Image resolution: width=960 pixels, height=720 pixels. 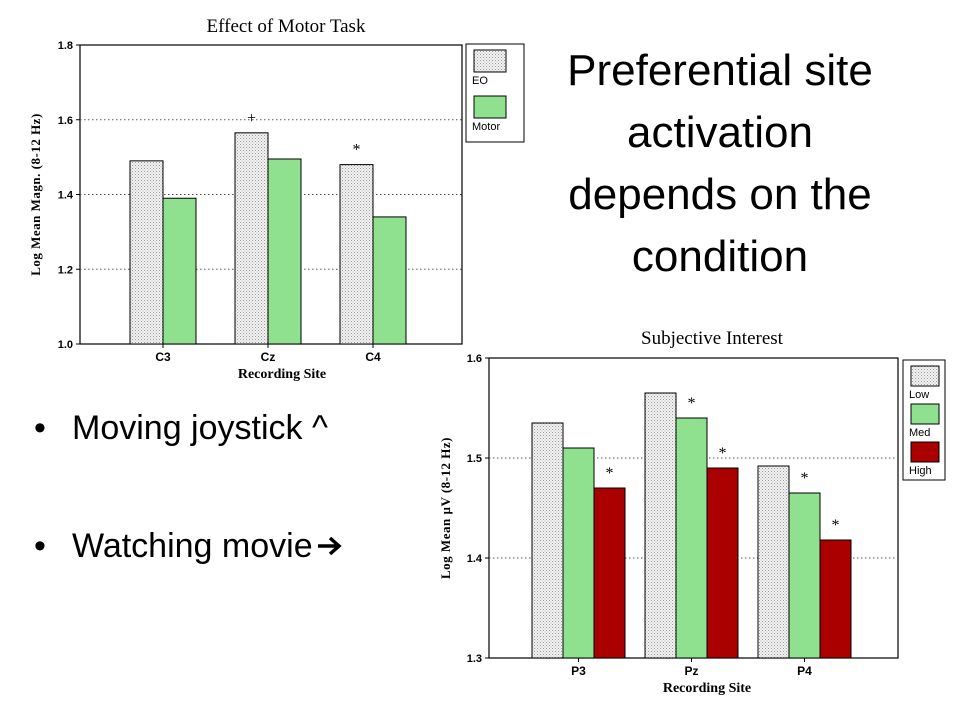 What do you see at coordinates (691, 671) in the screenshot?
I see `x-tick-label: Pz` at bounding box center [691, 671].